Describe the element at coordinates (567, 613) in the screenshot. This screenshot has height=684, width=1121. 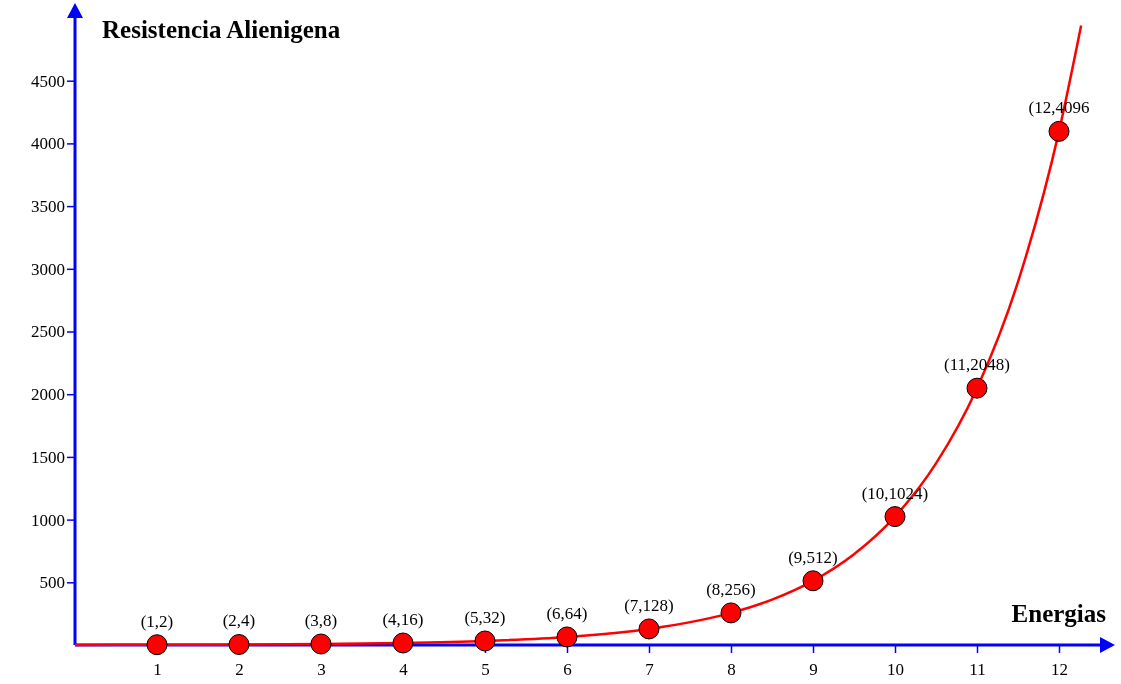
I see `annotation: (6,64)` at that location.